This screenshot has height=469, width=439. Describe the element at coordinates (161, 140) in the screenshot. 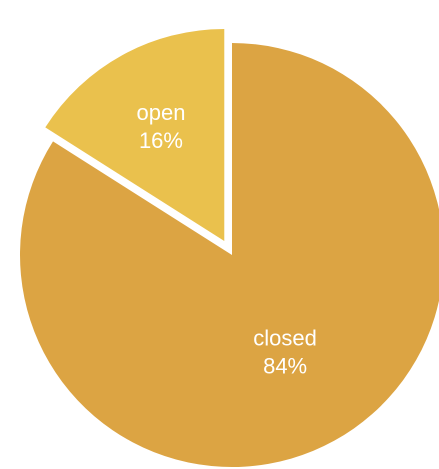

I see `slice-value-open: 16%` at that location.